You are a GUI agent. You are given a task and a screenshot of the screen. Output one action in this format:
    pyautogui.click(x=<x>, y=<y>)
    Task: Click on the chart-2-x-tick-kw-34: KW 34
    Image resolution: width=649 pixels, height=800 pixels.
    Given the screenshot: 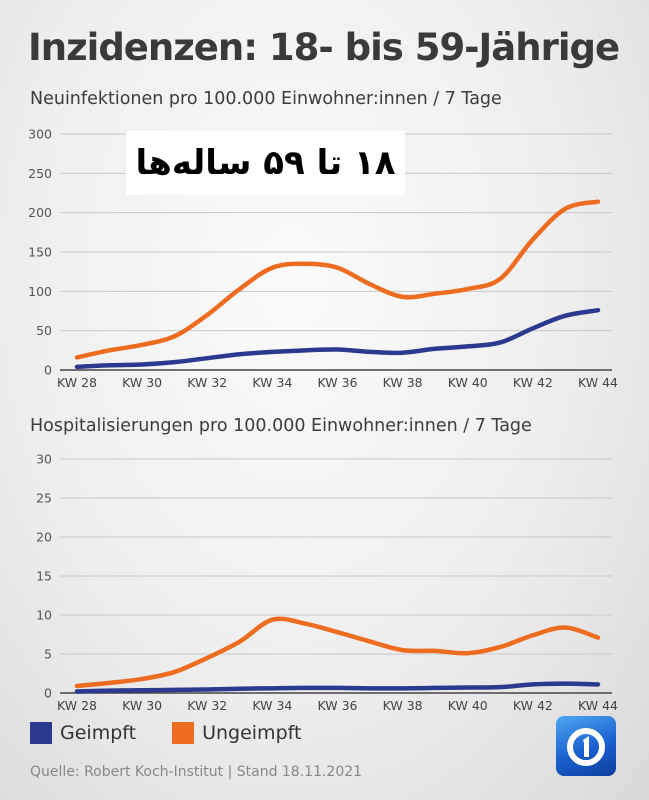 What is the action you would take?
    pyautogui.click(x=272, y=705)
    